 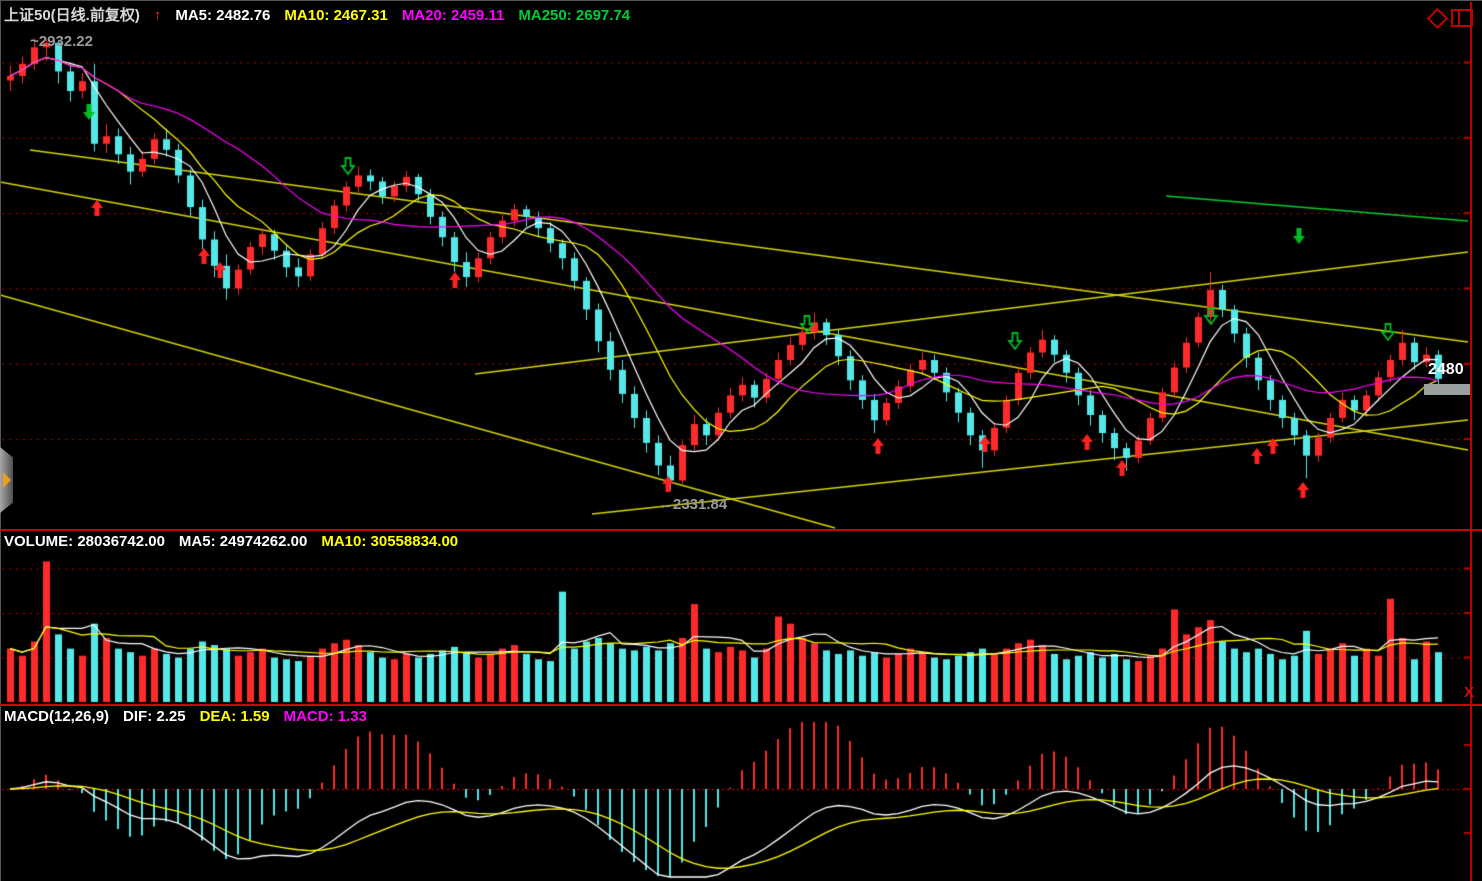 I want to click on ma20-value: MA20: 2459.11, so click(x=453, y=15).